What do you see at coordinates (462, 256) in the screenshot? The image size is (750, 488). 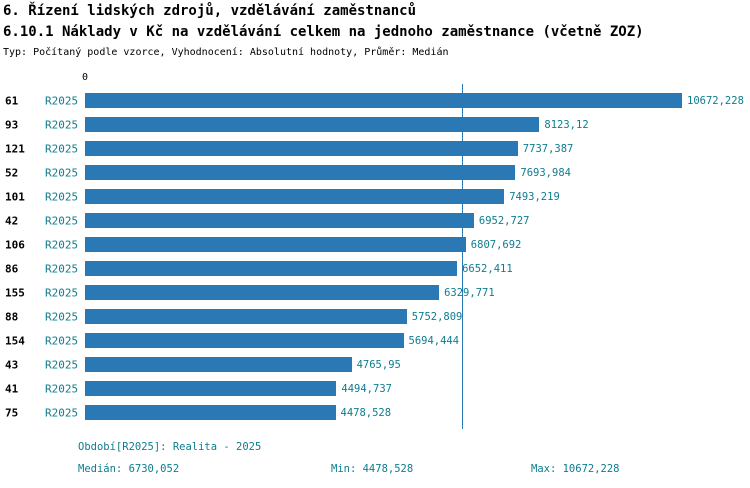 I see `median-line` at bounding box center [462, 256].